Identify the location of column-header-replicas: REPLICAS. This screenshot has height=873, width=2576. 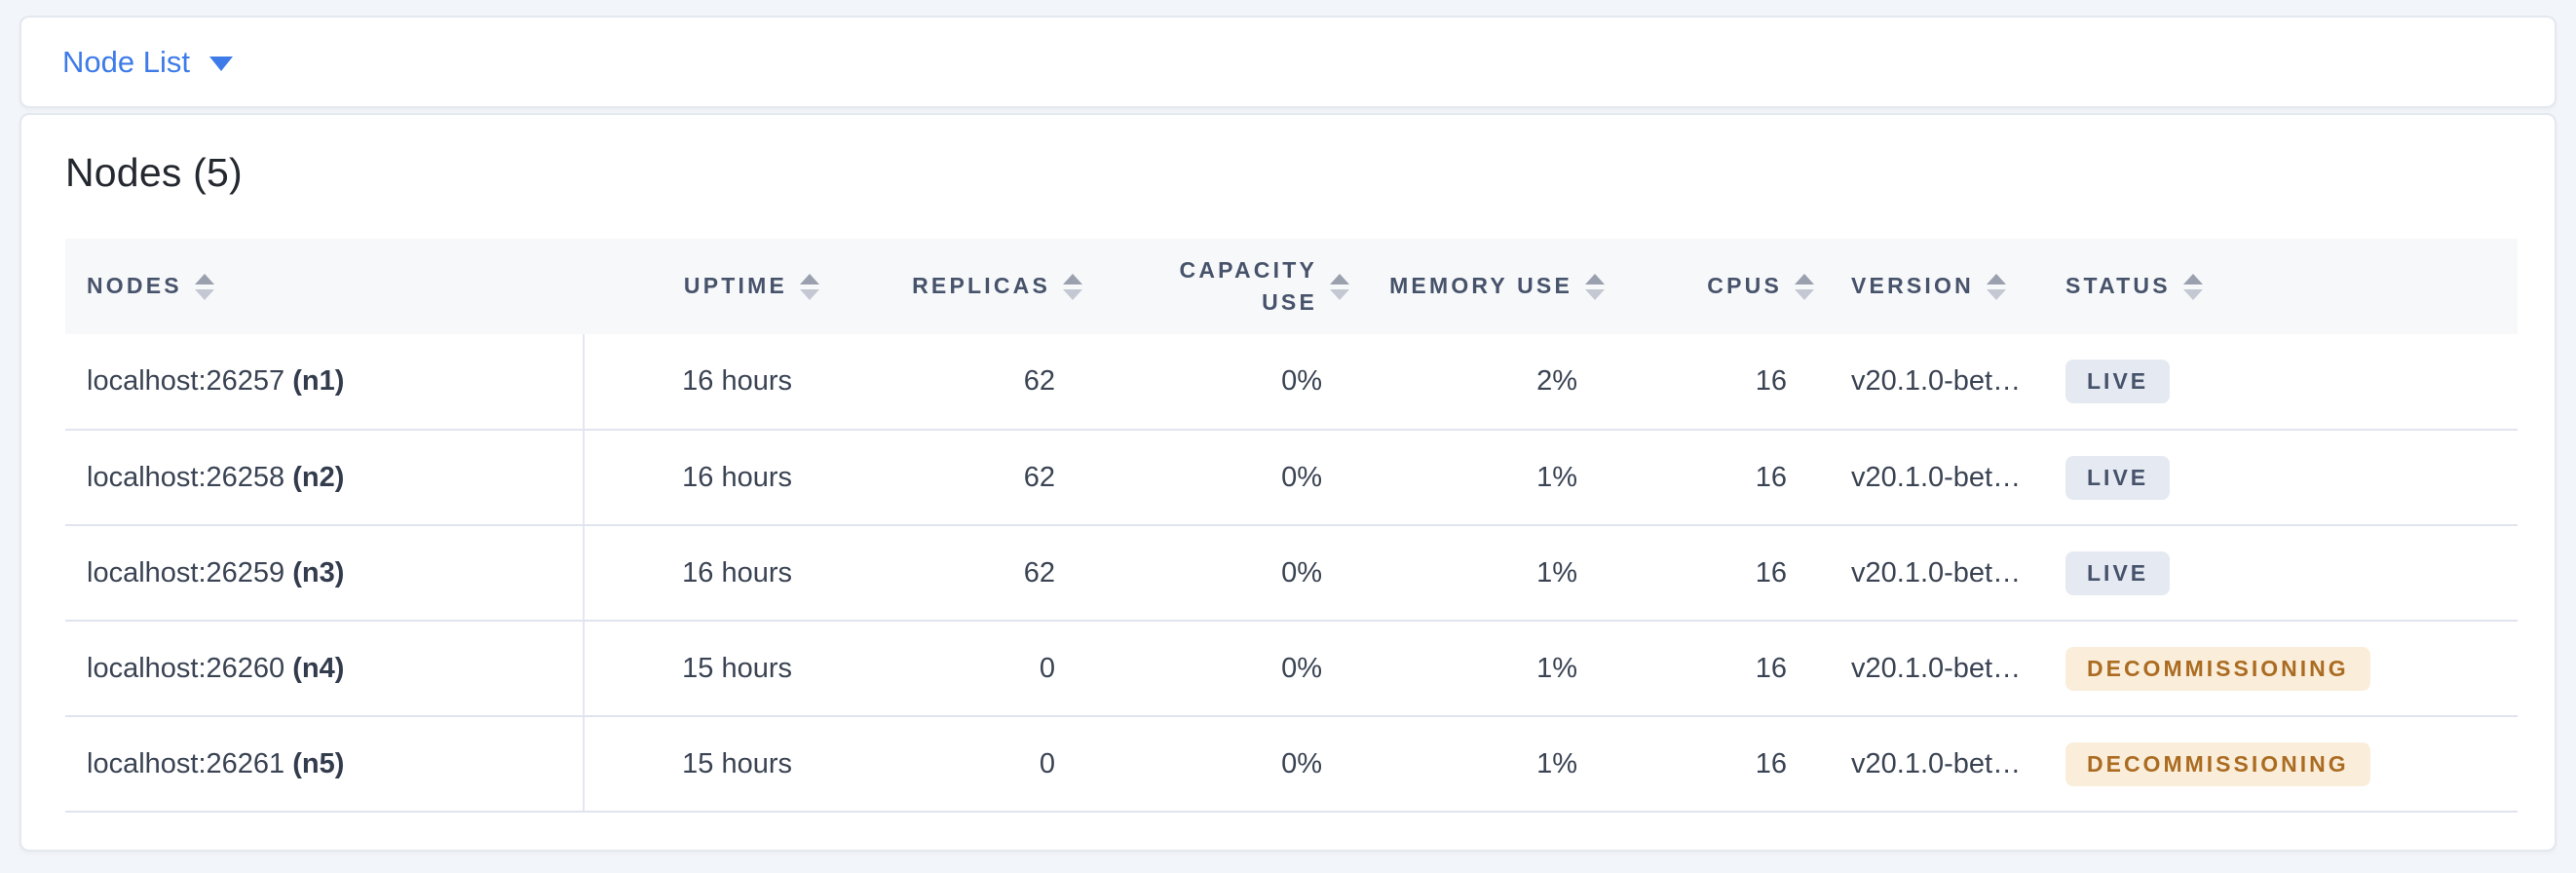
(958, 286).